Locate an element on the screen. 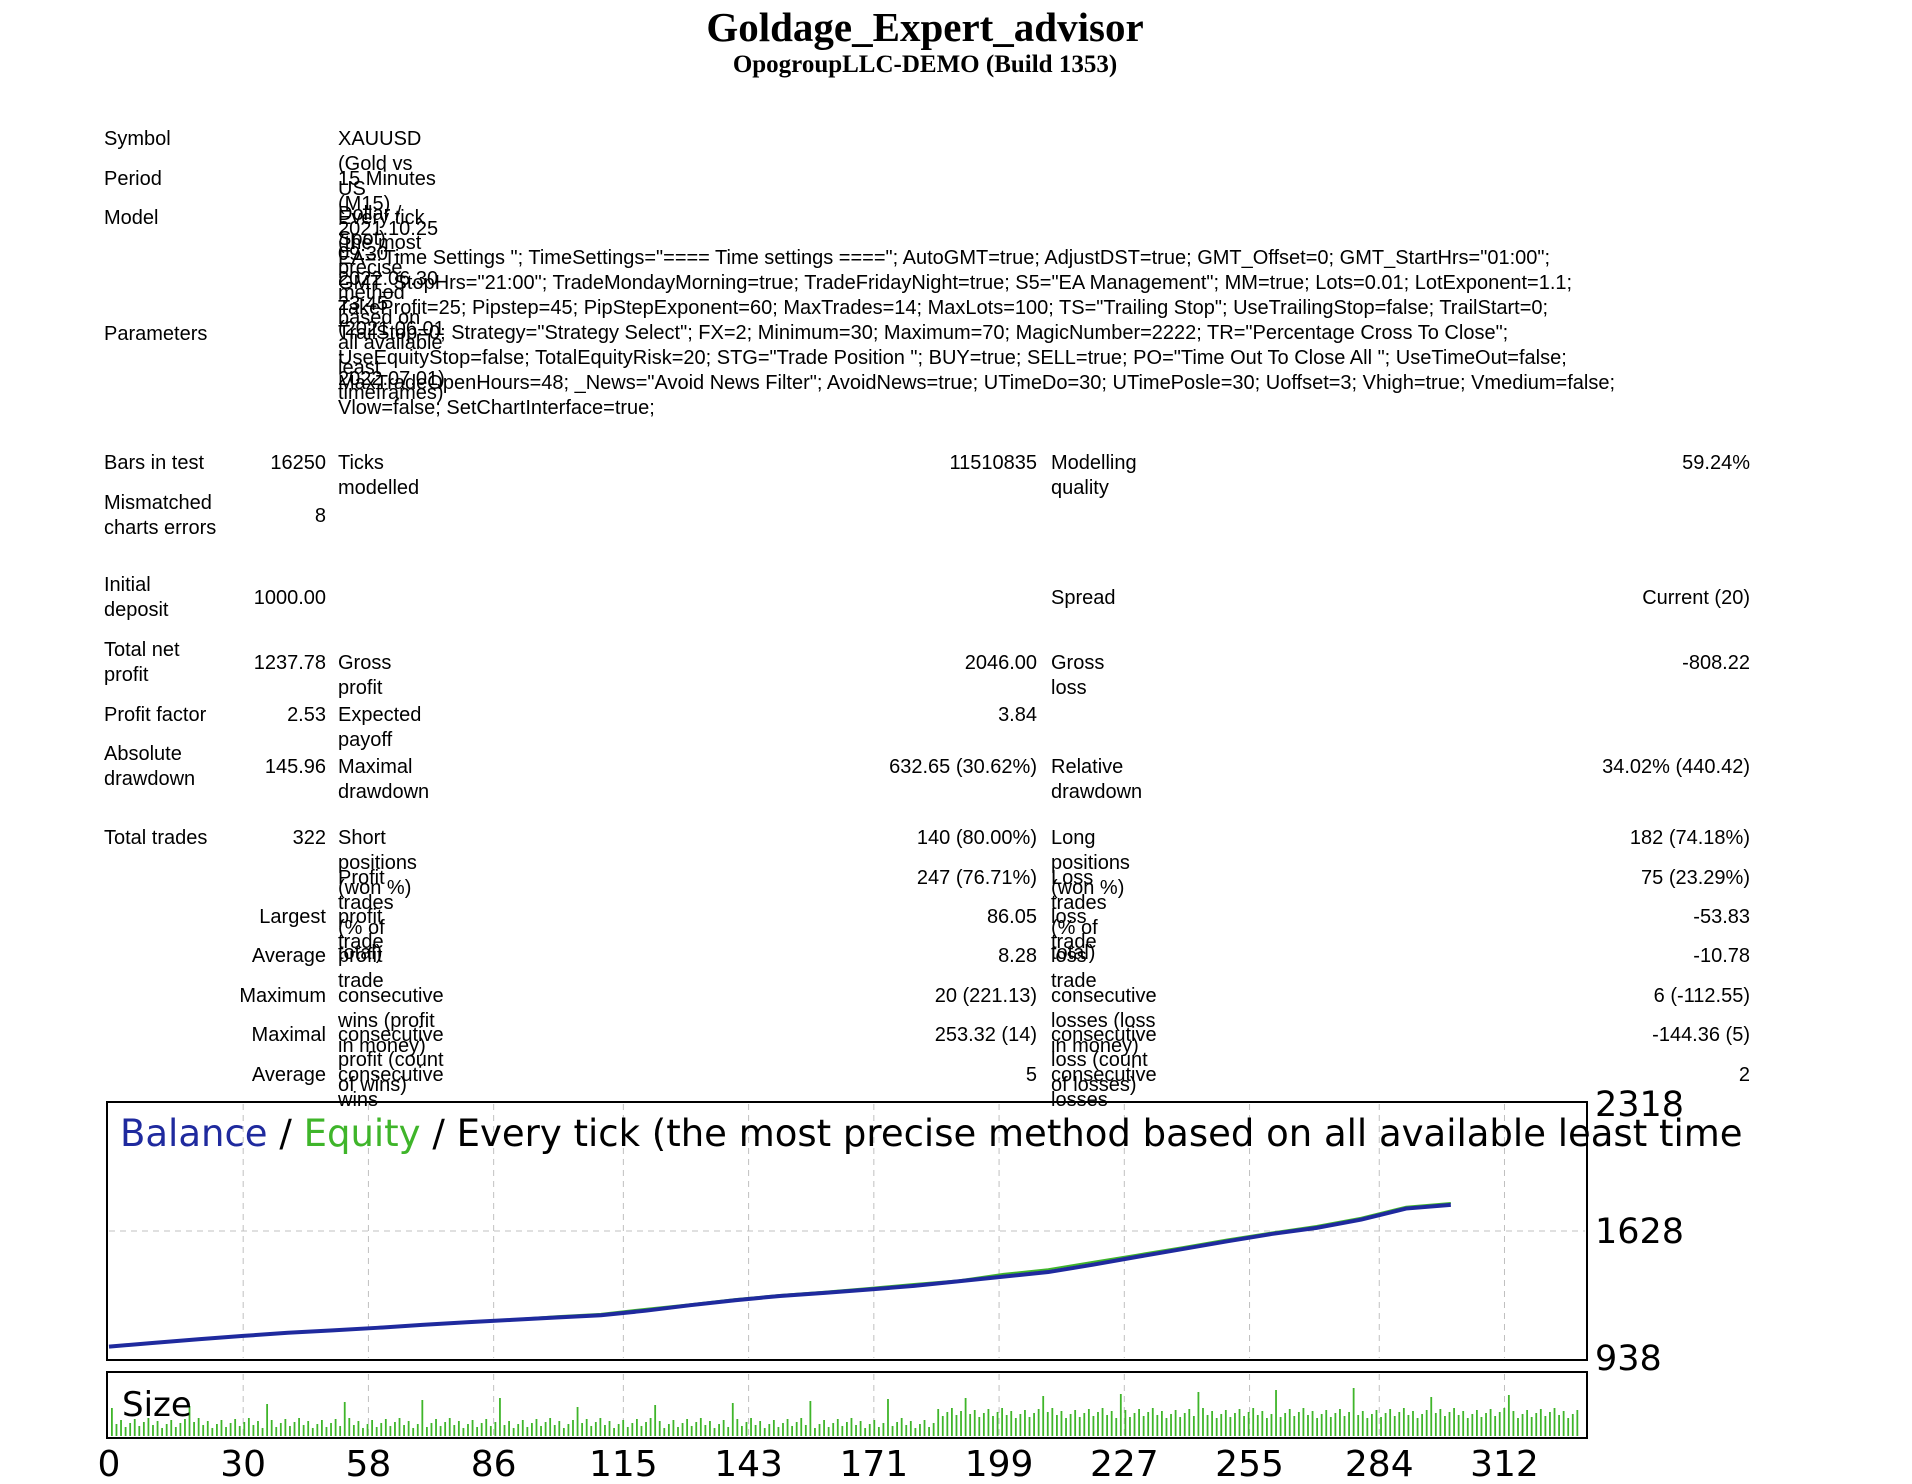 This screenshot has width=1912, height=1484. payoff-value: 3.84 is located at coordinates (1017, 715).